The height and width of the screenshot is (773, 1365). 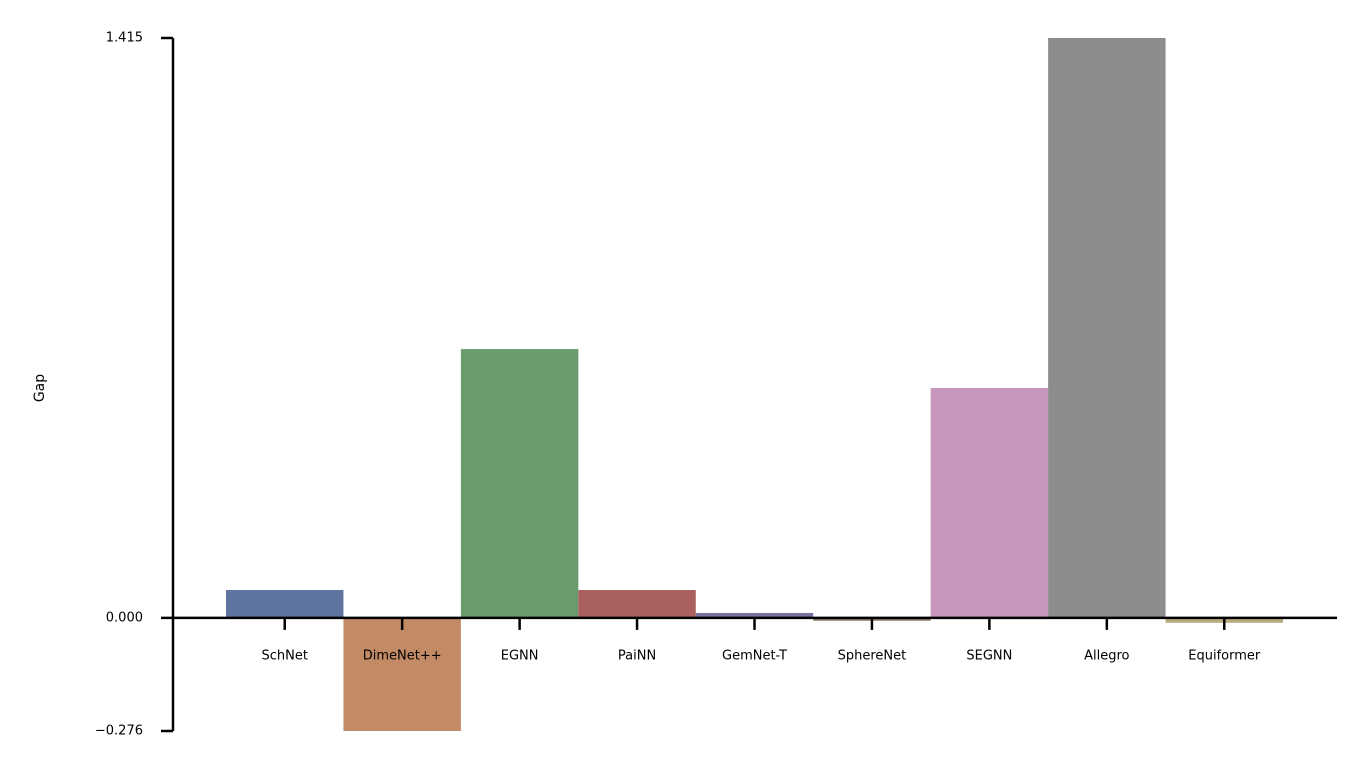 What do you see at coordinates (119, 731) in the screenshot?
I see `y-tick-label: −0.276` at bounding box center [119, 731].